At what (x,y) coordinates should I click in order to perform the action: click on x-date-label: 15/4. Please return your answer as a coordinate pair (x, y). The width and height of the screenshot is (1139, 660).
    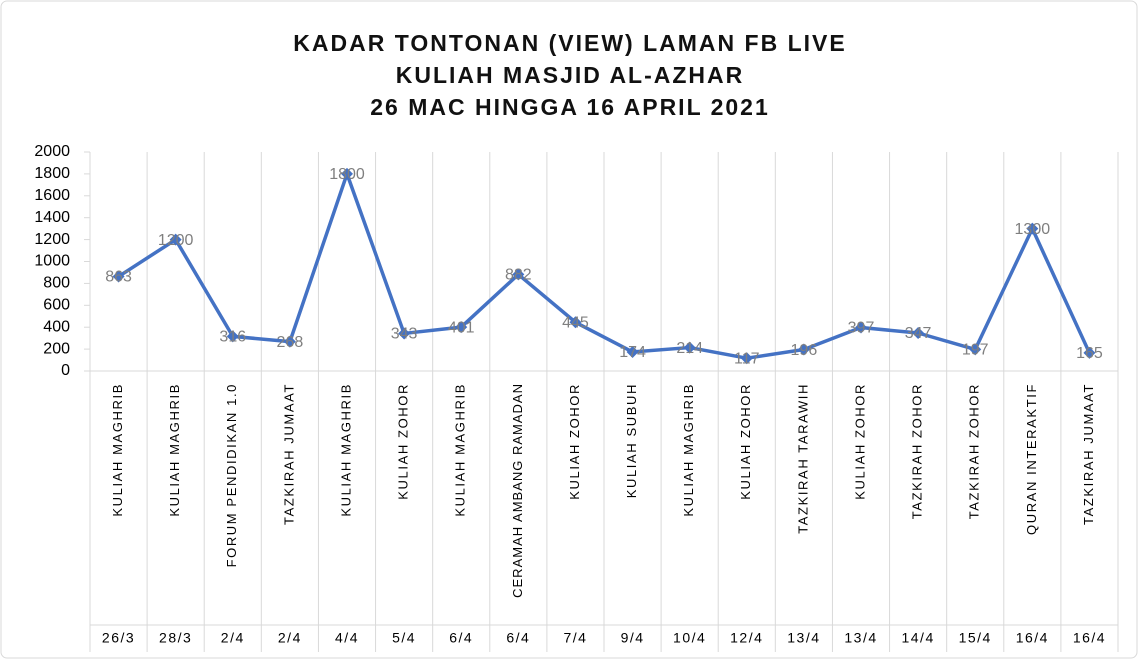
    Looking at the image, I should click on (975, 638).